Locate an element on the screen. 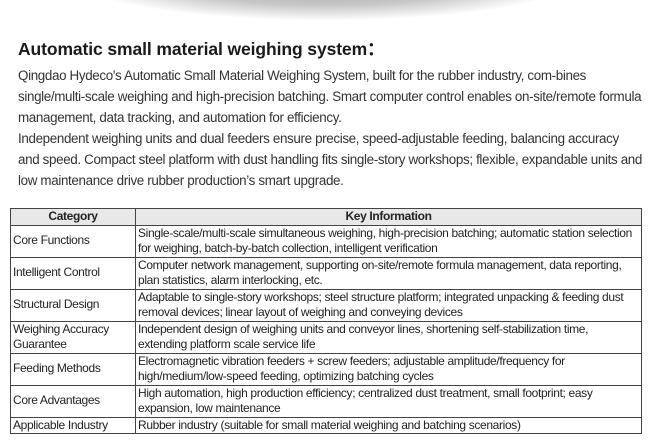 The height and width of the screenshot is (445, 650). table-header-row: Category Key Information is located at coordinates (326, 217).